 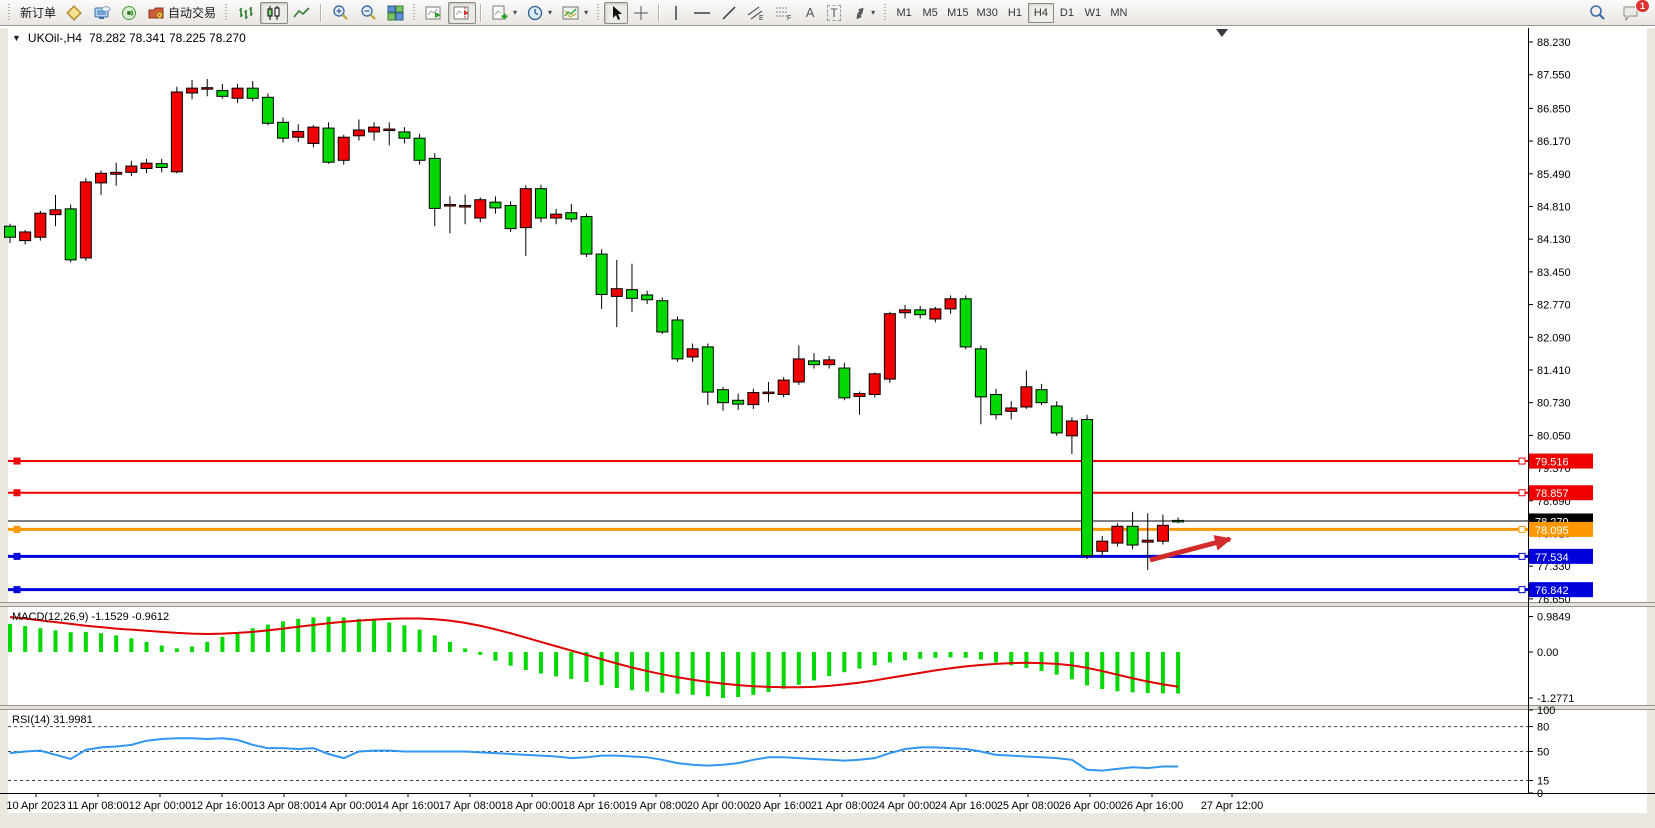 I want to click on monitor-cloud-icon, so click(x=102, y=12).